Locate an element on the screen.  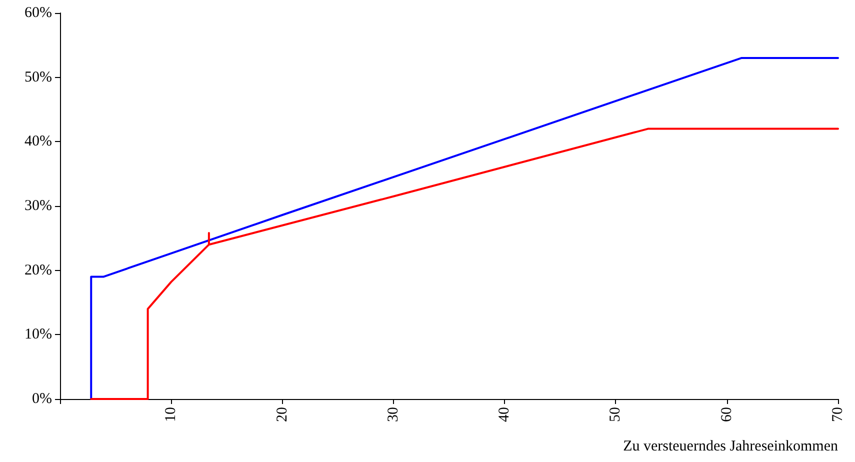
y-tick-label: 60% is located at coordinates (38, 13).